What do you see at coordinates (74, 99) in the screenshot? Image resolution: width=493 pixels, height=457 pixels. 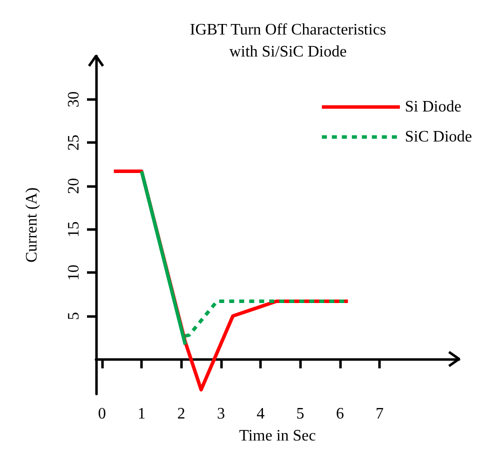 I see `y-tick-label: 30` at bounding box center [74, 99].